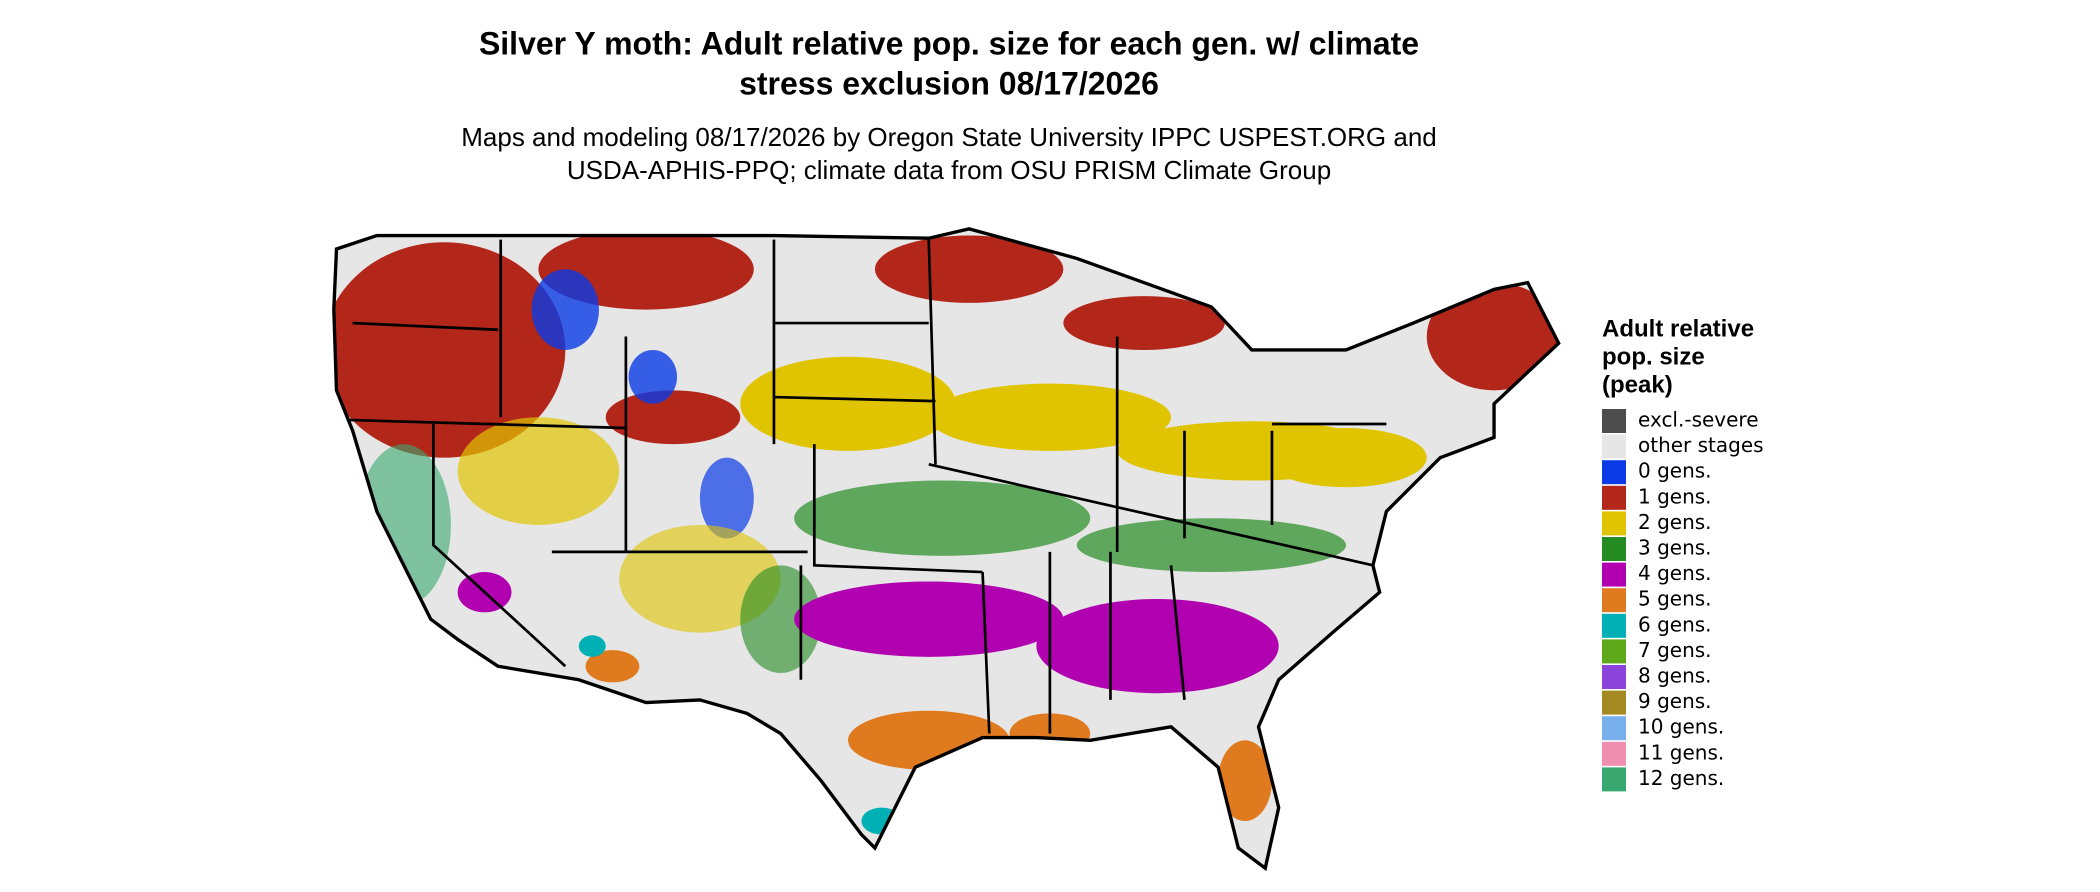 Image resolution: width=2100 pixels, height=892 pixels. Describe the element at coordinates (1681, 778) in the screenshot. I see `legend-label: 12 gens.` at that location.